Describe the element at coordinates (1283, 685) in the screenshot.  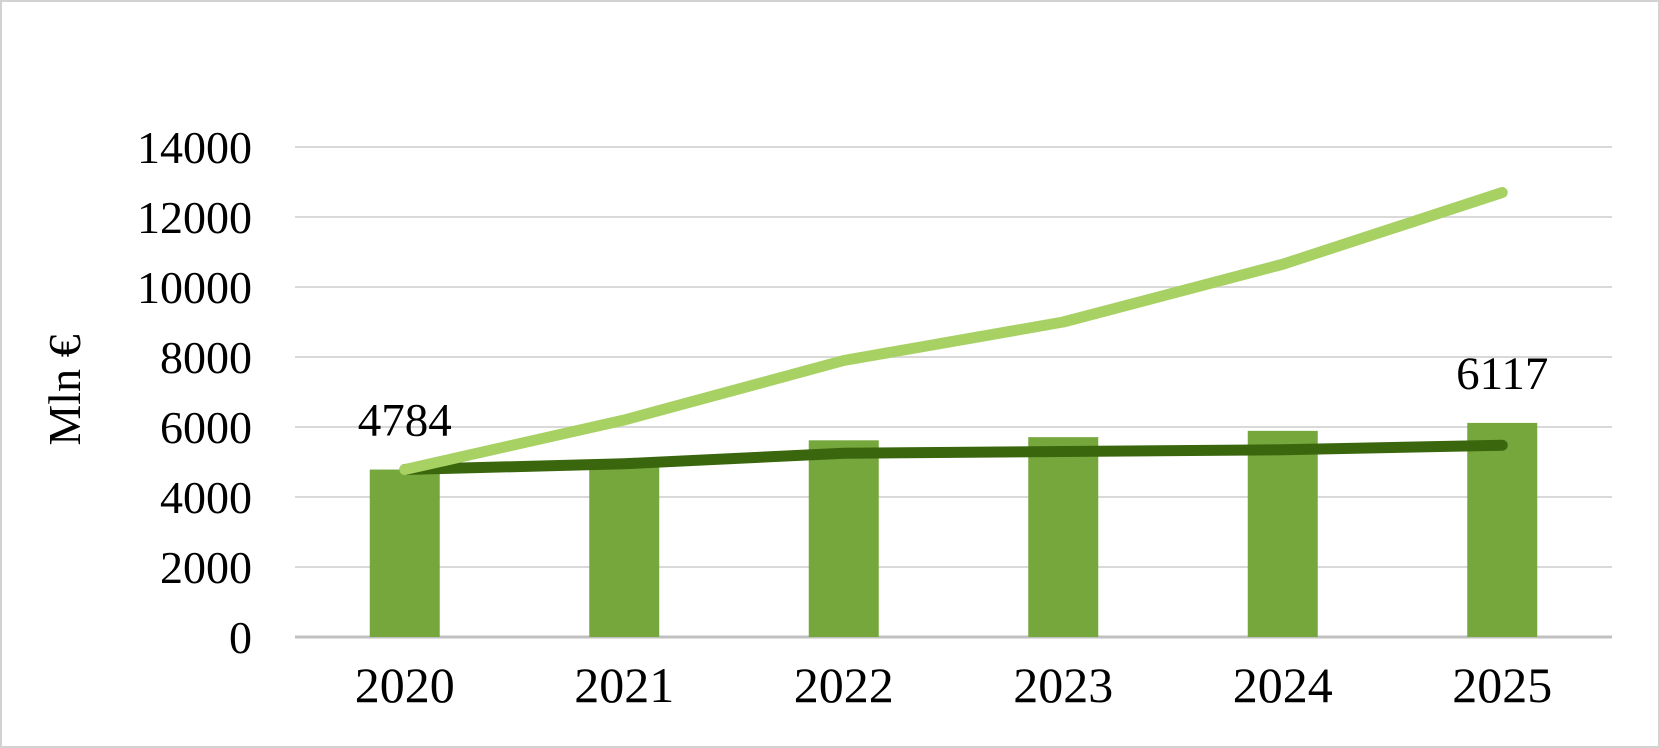
I see `x-label-2024: 2024` at that location.